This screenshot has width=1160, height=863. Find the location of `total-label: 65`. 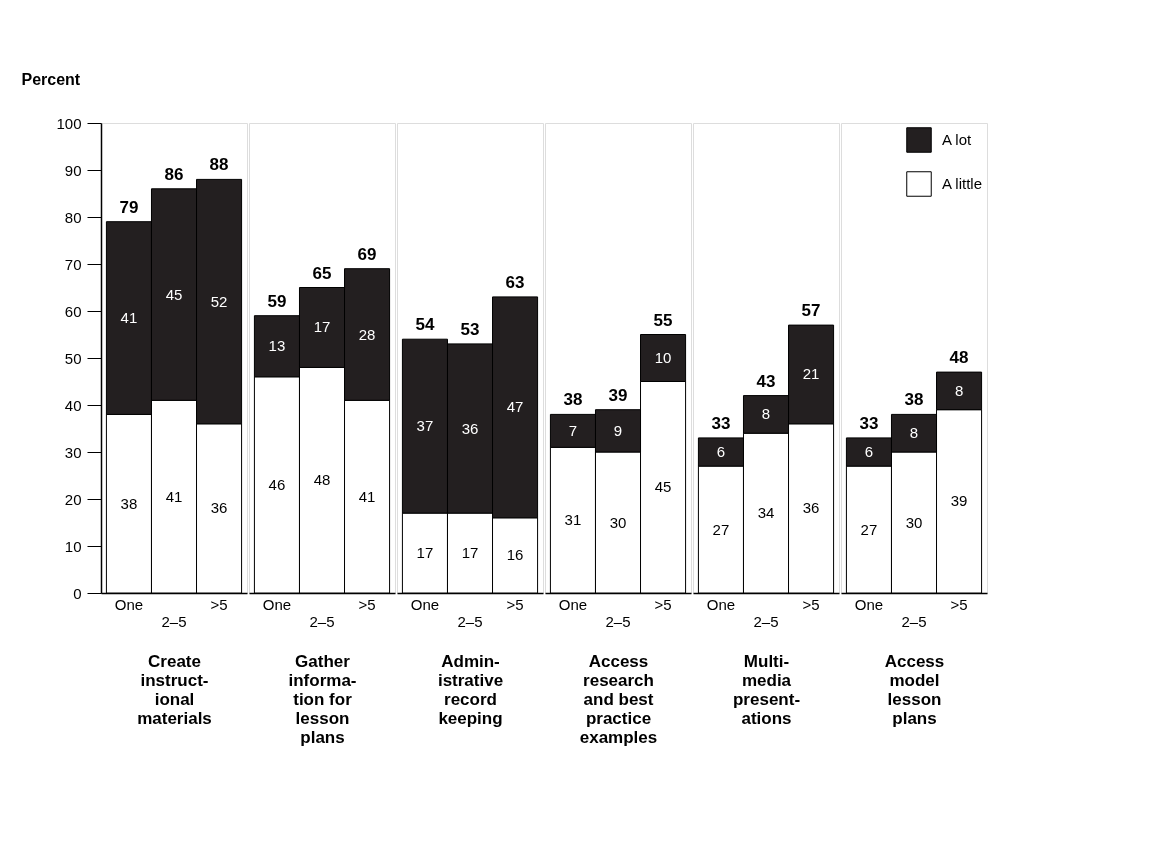

total-label: 65 is located at coordinates (322, 273).